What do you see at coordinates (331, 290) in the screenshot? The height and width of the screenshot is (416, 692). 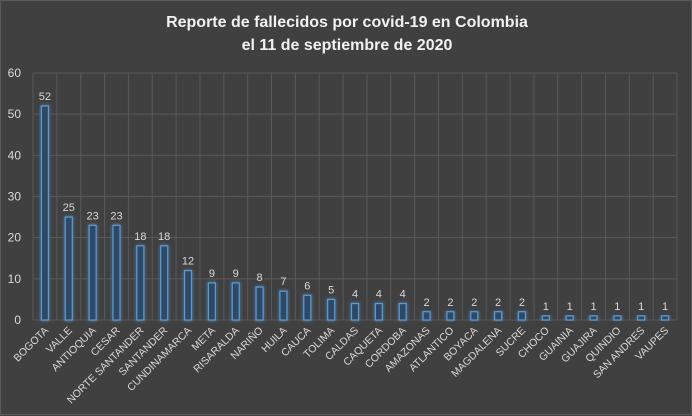 I see `data-label: 5` at bounding box center [331, 290].